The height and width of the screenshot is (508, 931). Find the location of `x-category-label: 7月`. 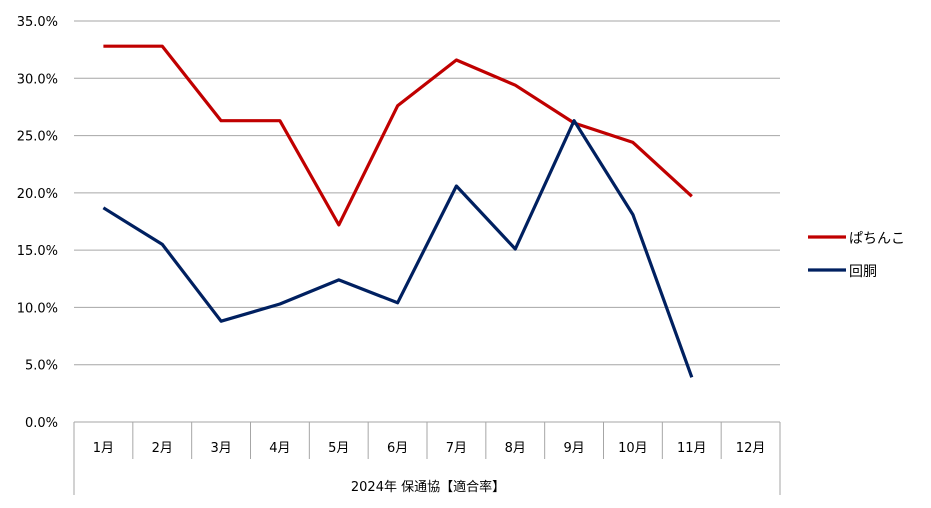

x-category-label: 7月 is located at coordinates (456, 448).